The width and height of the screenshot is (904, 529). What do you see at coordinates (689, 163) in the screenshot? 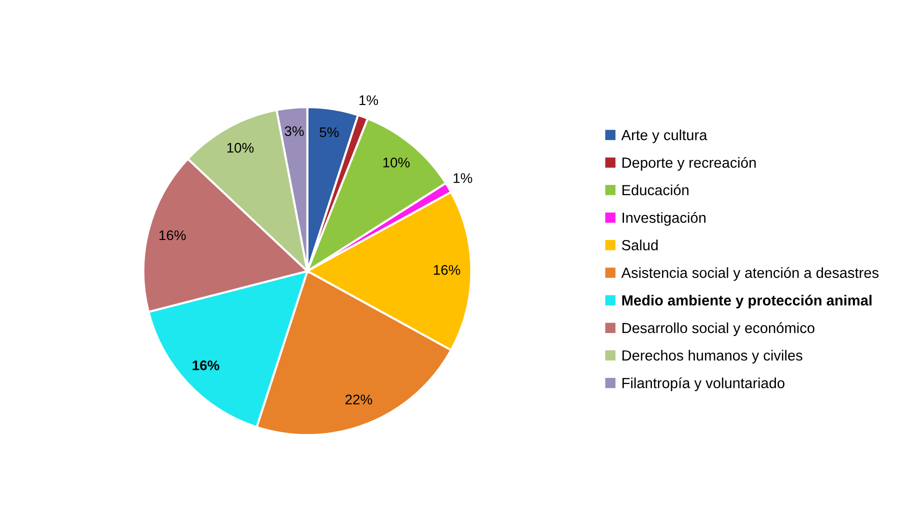
I see `legend-label: Deporte y recreación` at bounding box center [689, 163].